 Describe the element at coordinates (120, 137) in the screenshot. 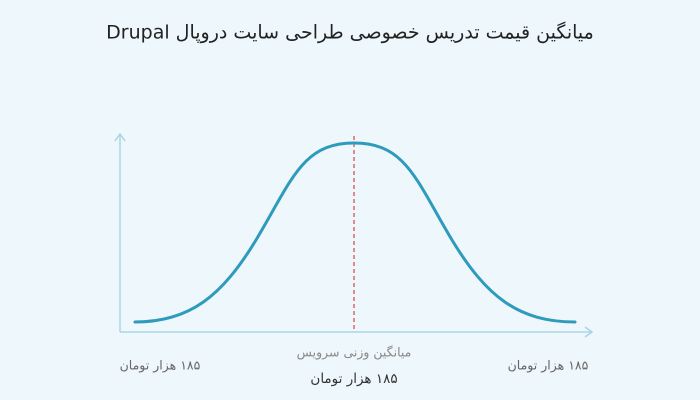

I see `y-arrow` at that location.